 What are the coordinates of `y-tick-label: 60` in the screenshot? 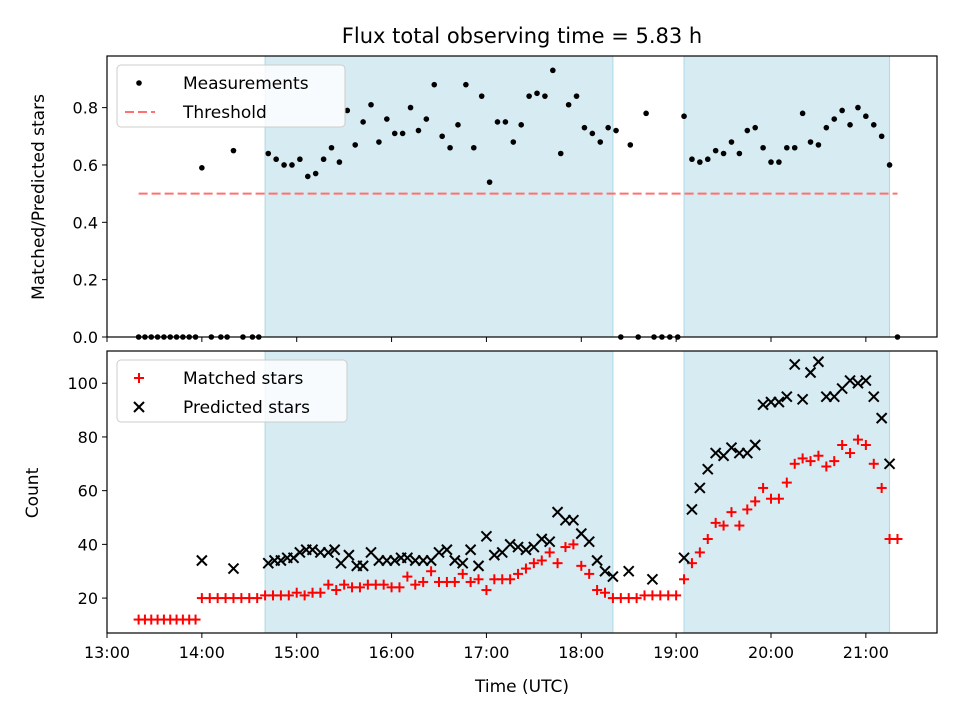 It's located at (88, 491).